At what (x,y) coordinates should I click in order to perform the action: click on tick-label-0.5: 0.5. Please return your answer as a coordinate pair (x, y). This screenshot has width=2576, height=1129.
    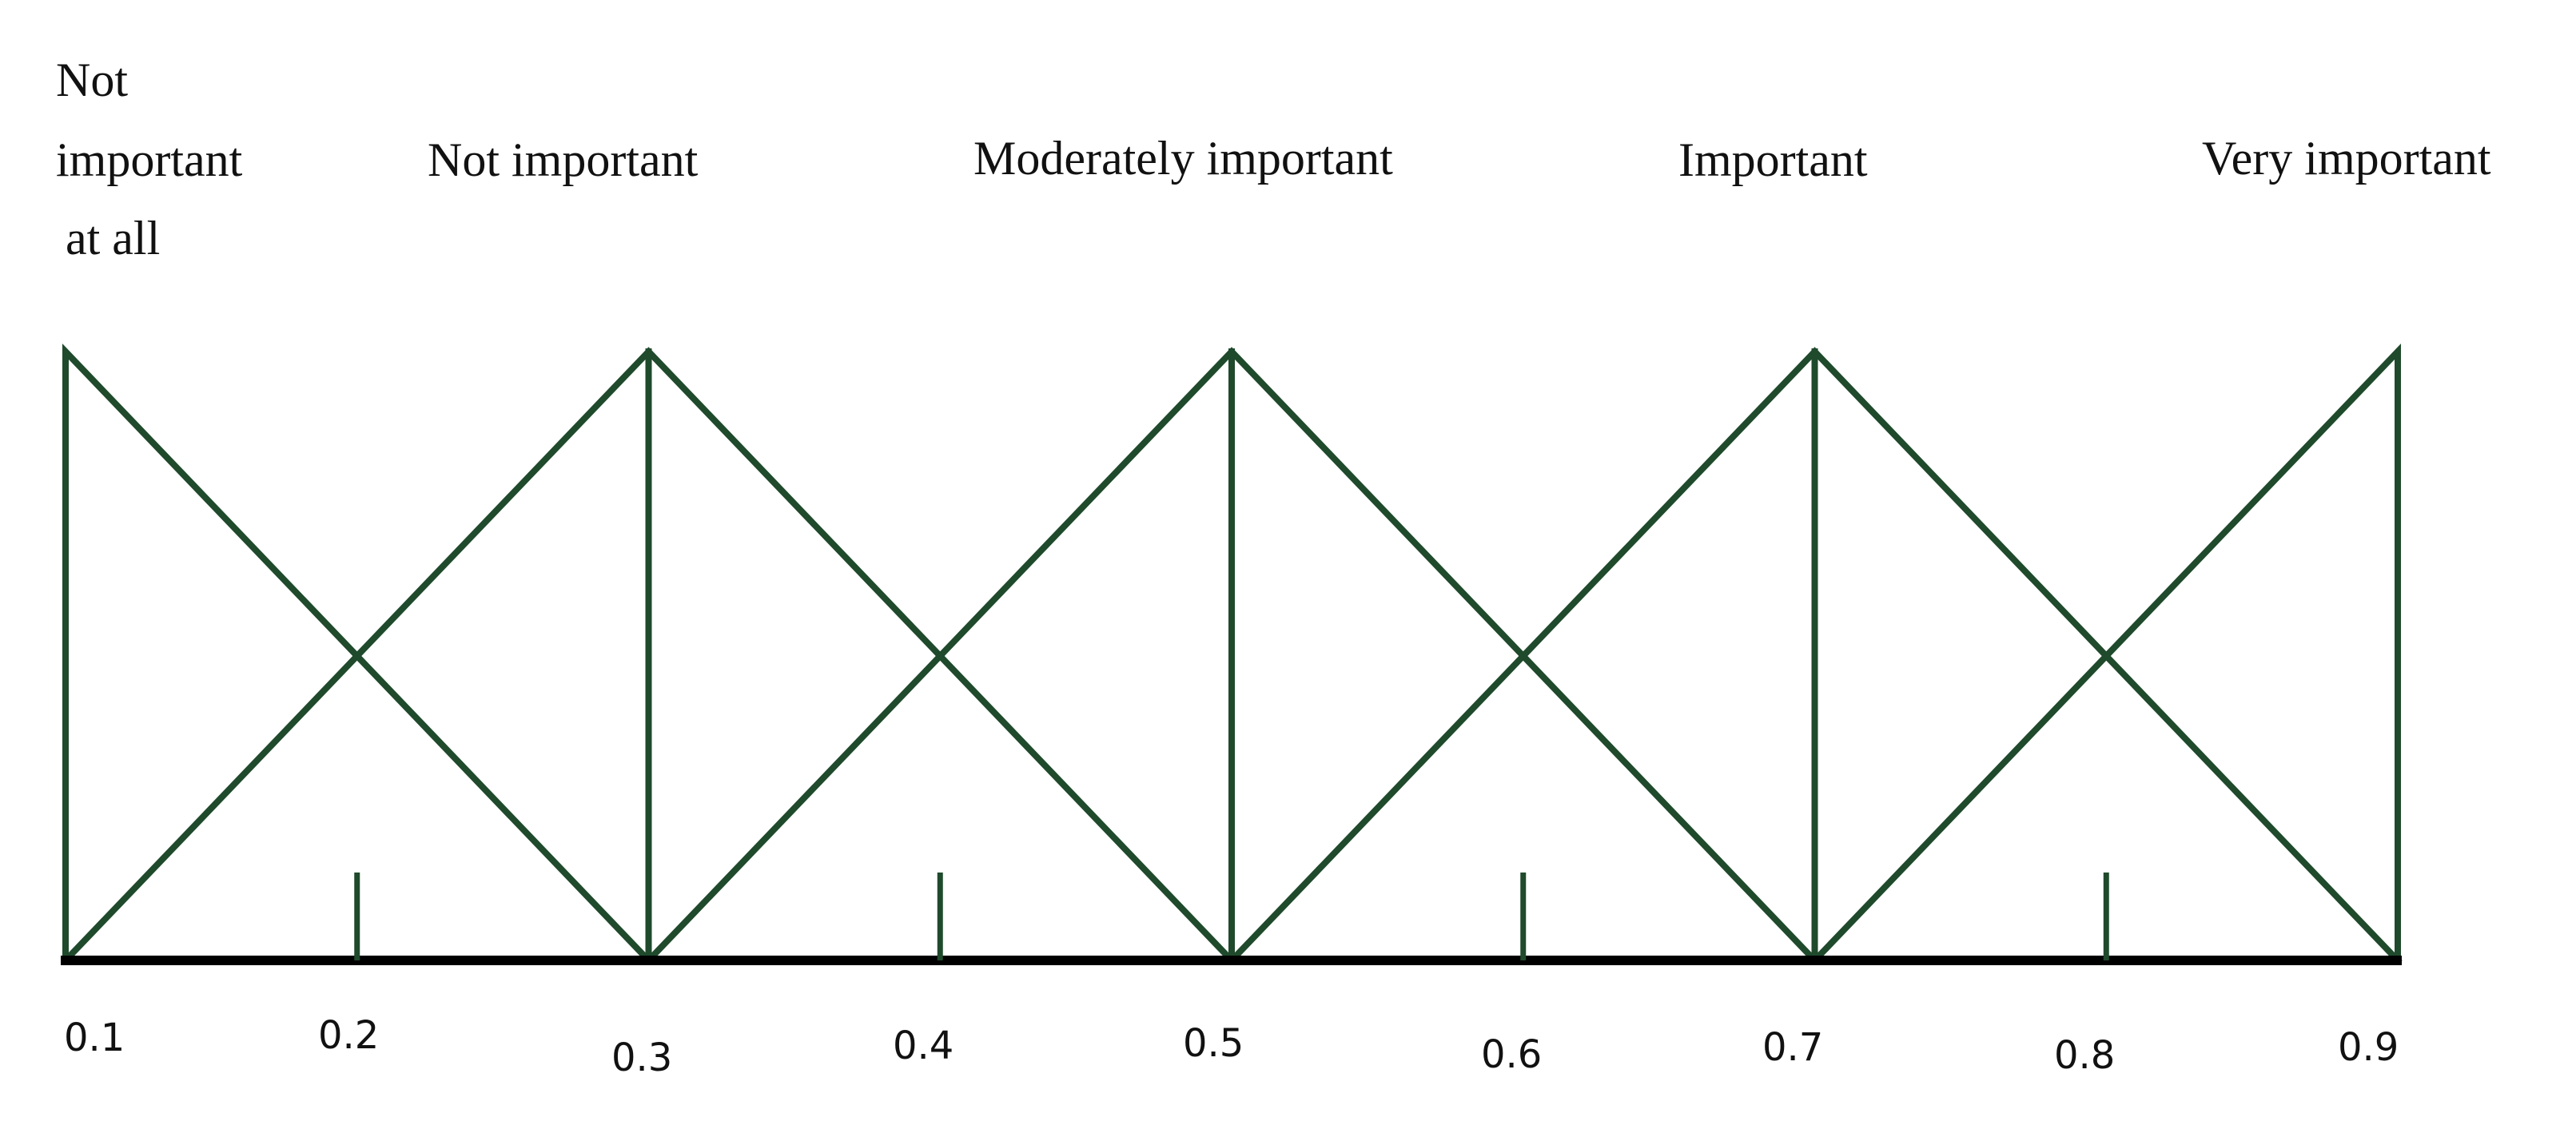
    Looking at the image, I should click on (1213, 1043).